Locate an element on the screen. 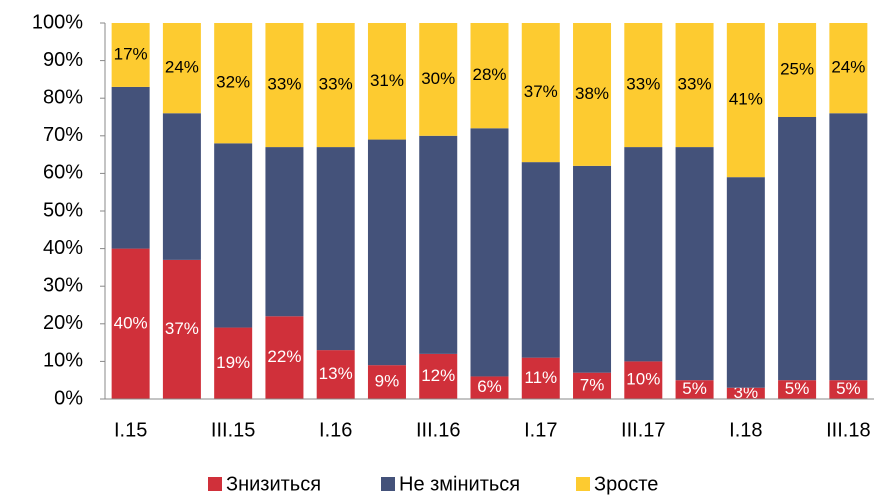 The height and width of the screenshot is (496, 879). data-label: 38% is located at coordinates (592, 93).